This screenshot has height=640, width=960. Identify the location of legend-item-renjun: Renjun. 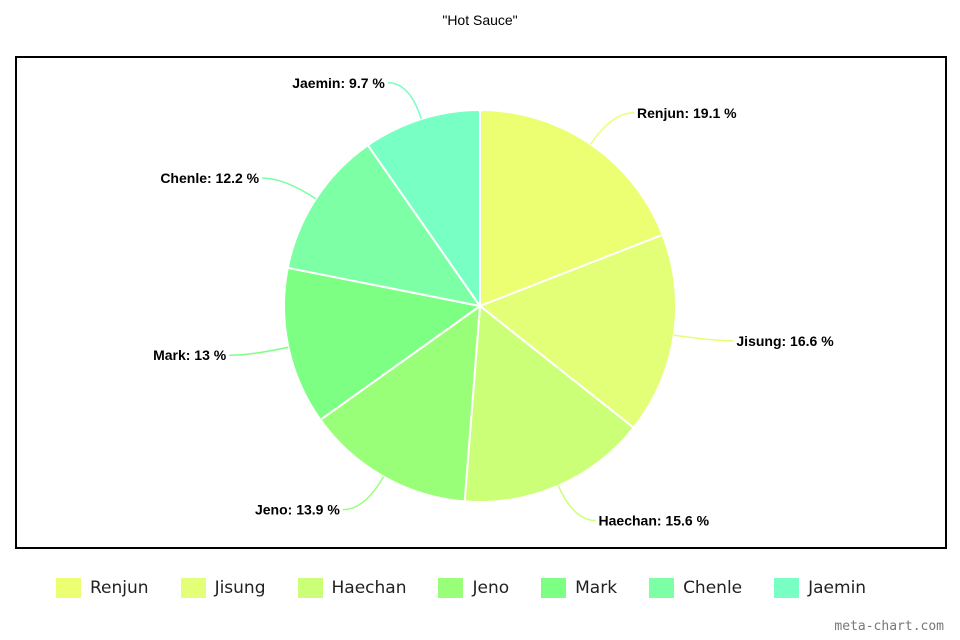
(102, 588).